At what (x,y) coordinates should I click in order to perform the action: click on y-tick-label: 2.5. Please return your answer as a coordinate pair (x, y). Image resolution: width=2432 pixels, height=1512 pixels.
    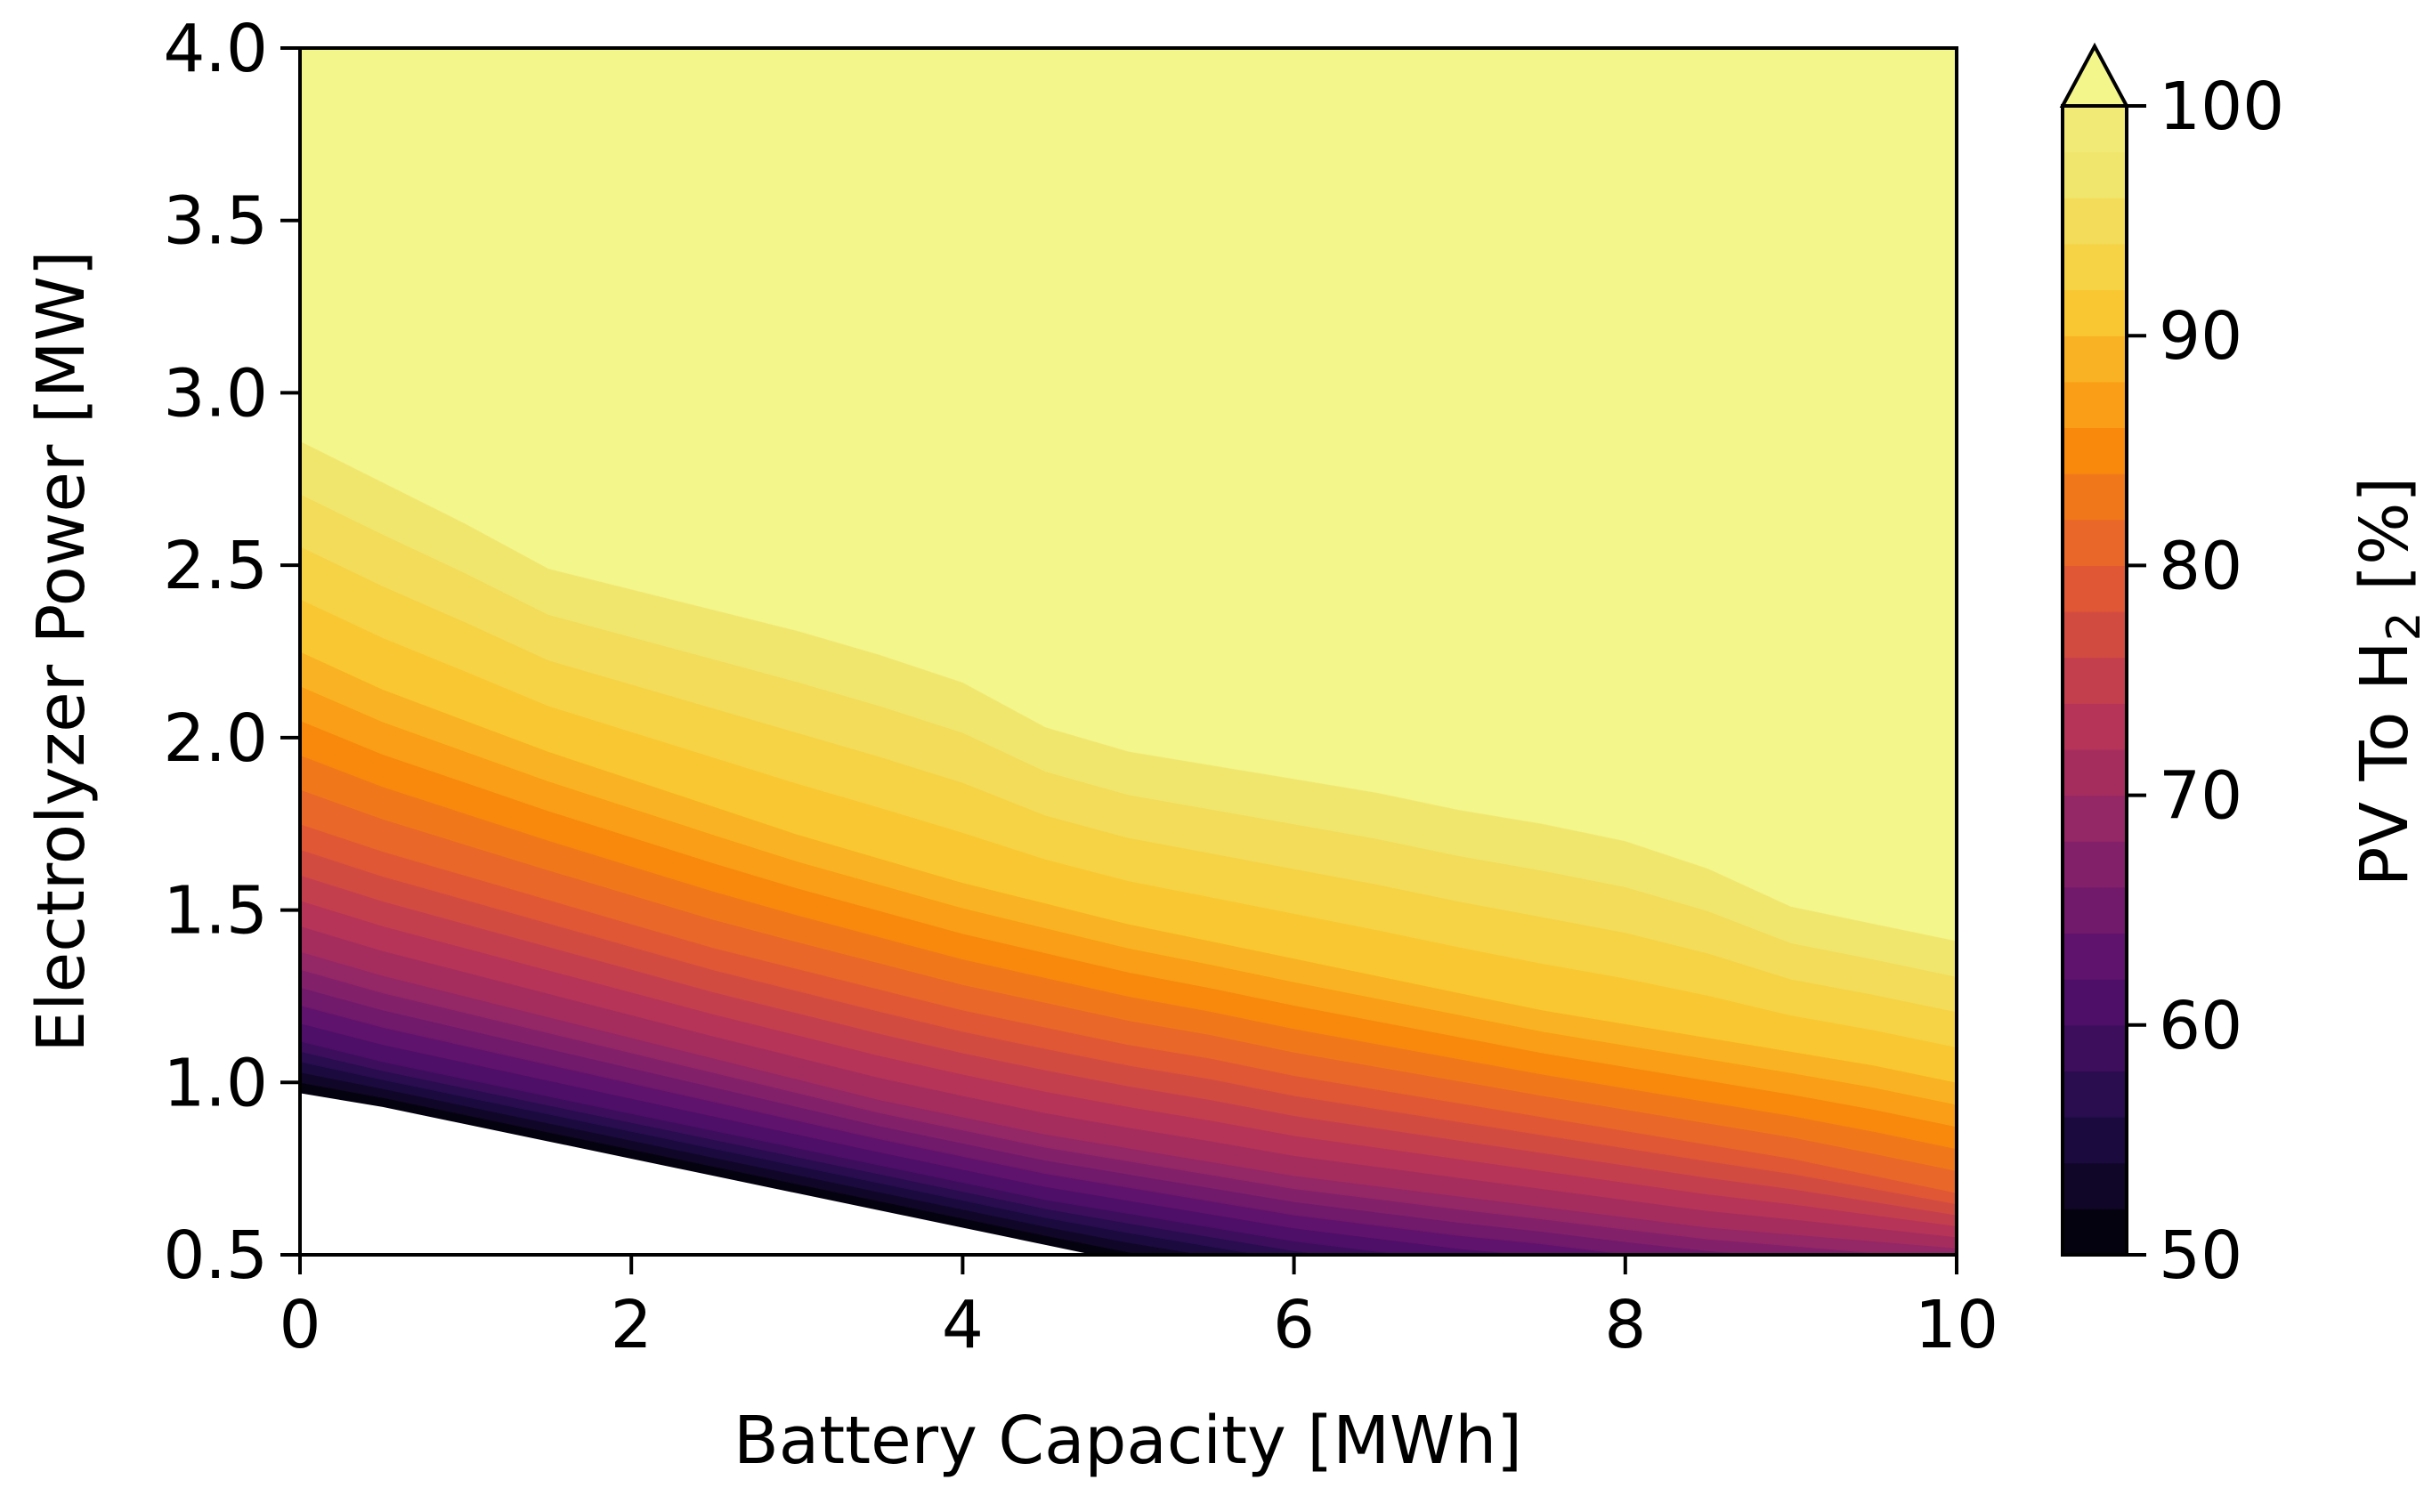
    Looking at the image, I should click on (215, 566).